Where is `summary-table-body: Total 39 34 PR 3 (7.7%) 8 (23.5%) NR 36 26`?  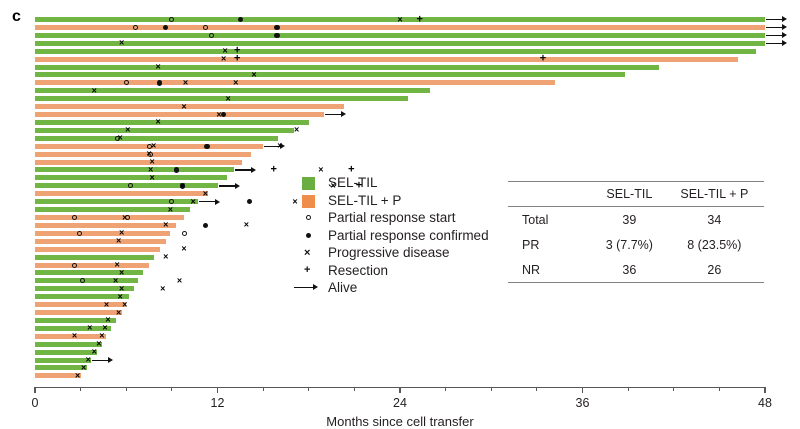
summary-table-body: Total 39 34 PR 3 (7.7%) 8 (23.5%) NR 36 26 is located at coordinates (636, 245).